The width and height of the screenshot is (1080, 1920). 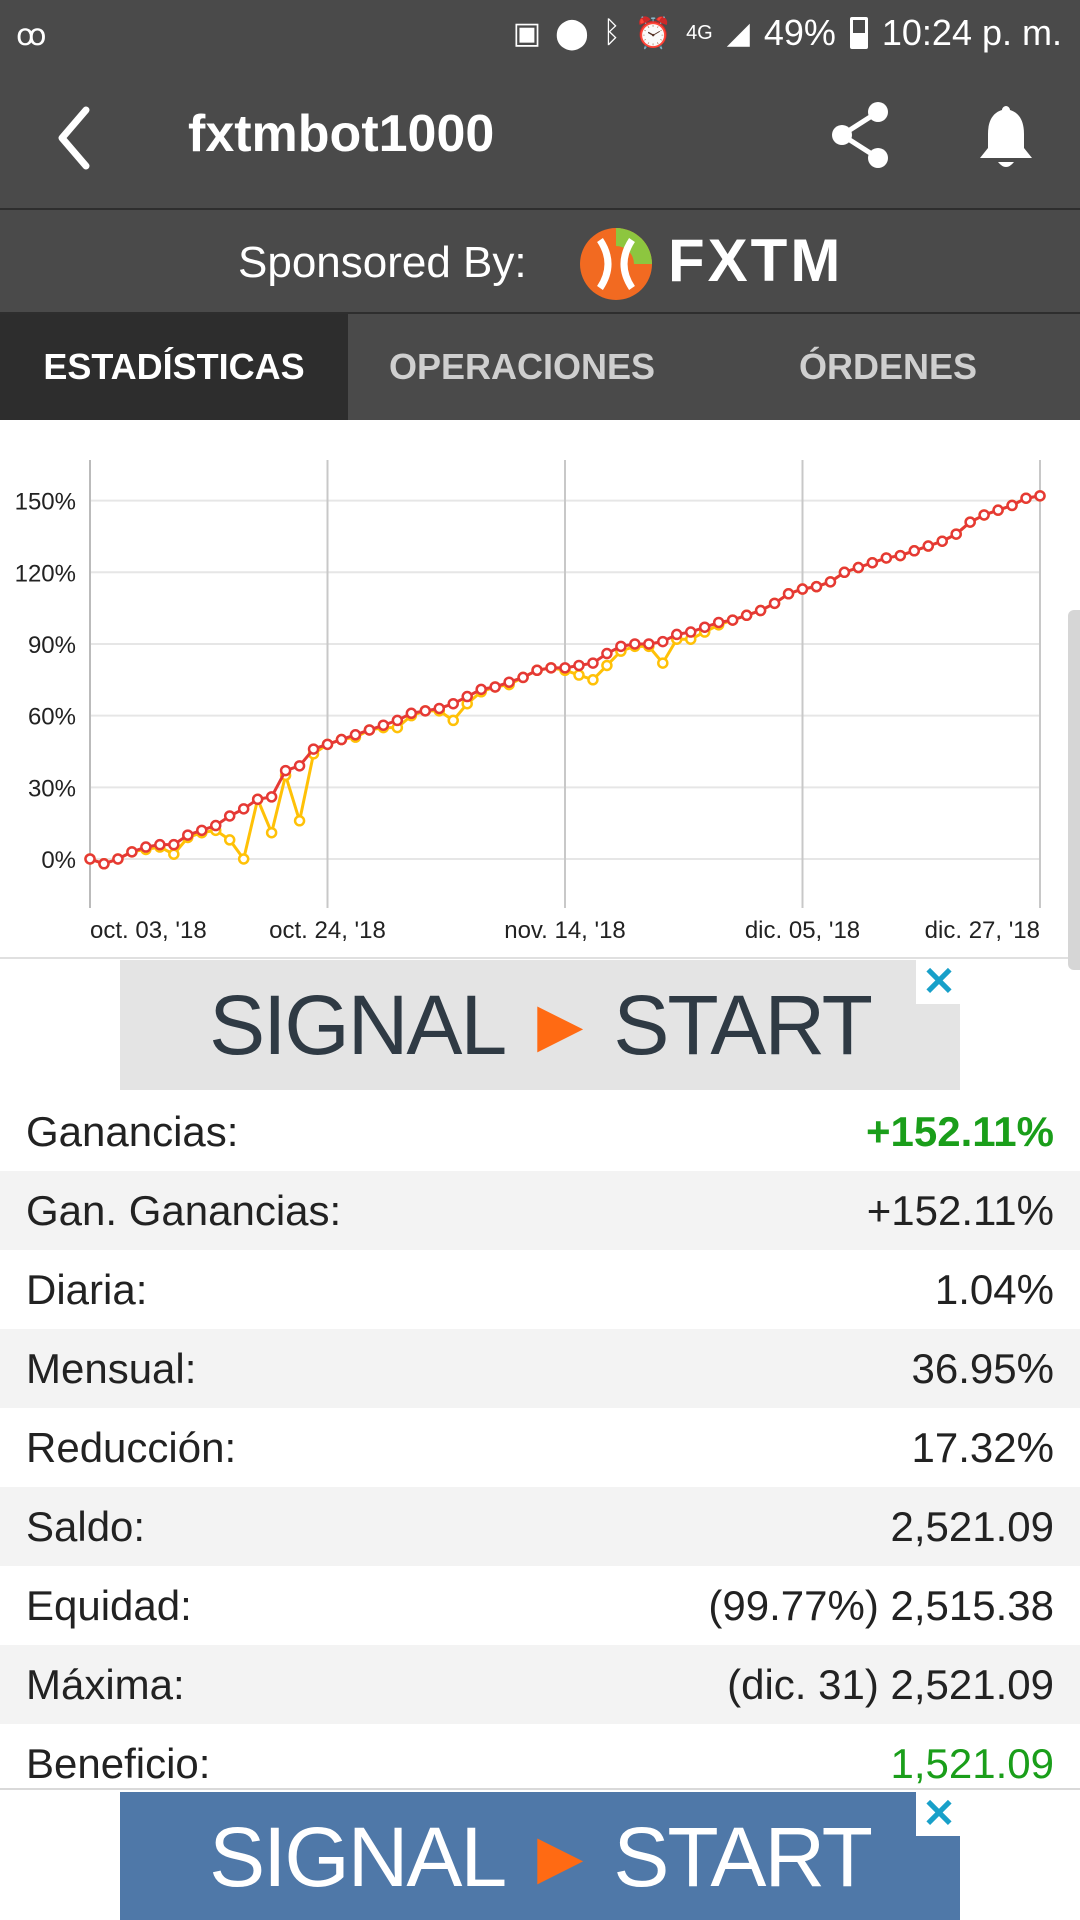 I want to click on tab-operaciones: OPERACIONES, so click(x=522, y=366).